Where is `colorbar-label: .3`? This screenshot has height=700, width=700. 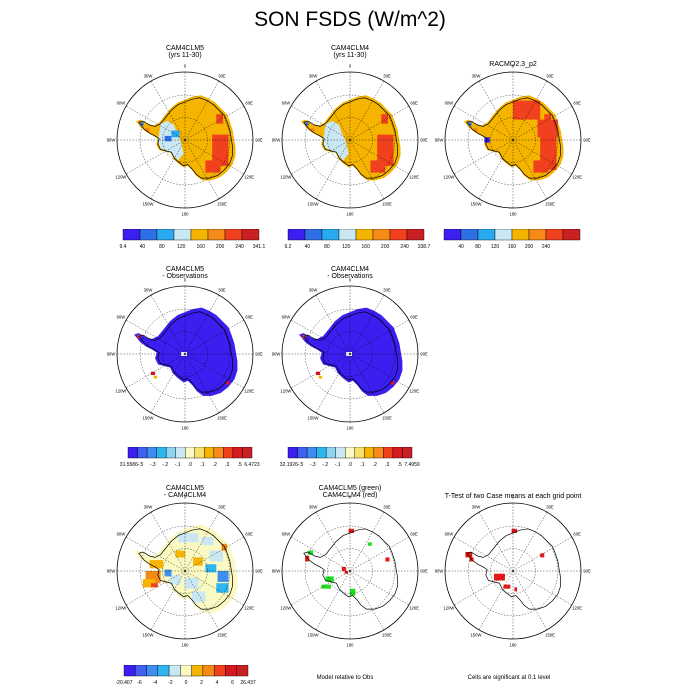
colorbar-label: .3 is located at coordinates (227, 465).